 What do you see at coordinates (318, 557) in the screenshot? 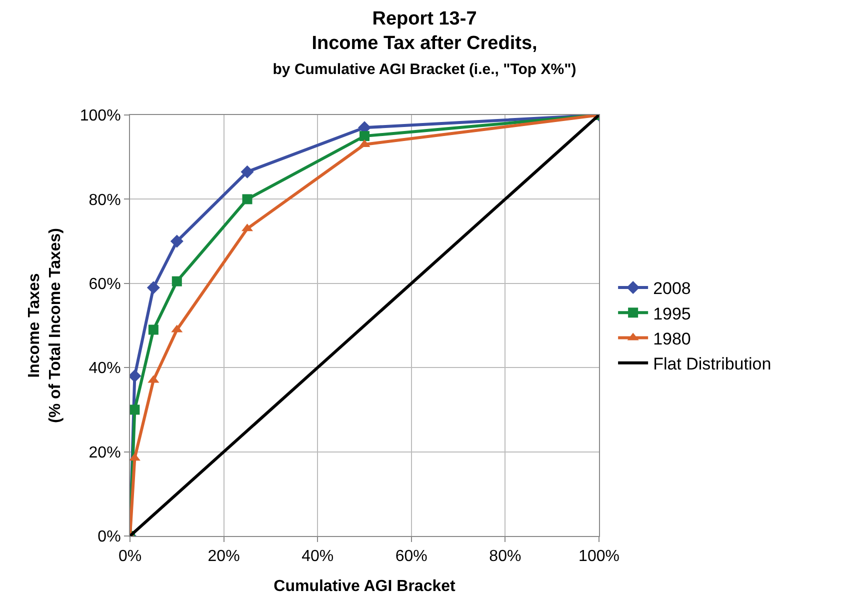
I see `x-tick-label: 40%` at bounding box center [318, 557].